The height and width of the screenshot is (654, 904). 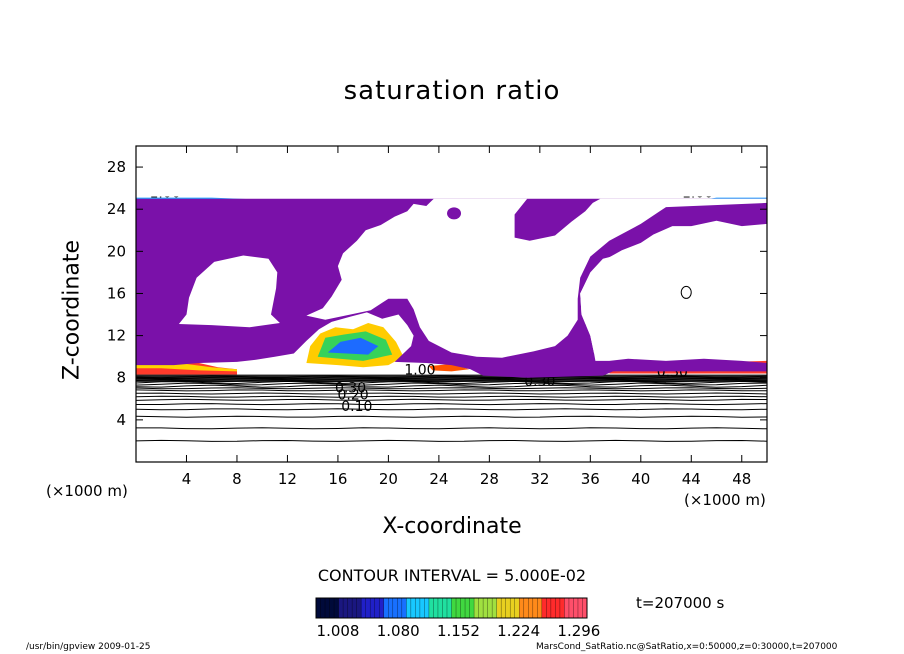 What do you see at coordinates (452, 526) in the screenshot?
I see `x-axis-label: X-coordinate` at bounding box center [452, 526].